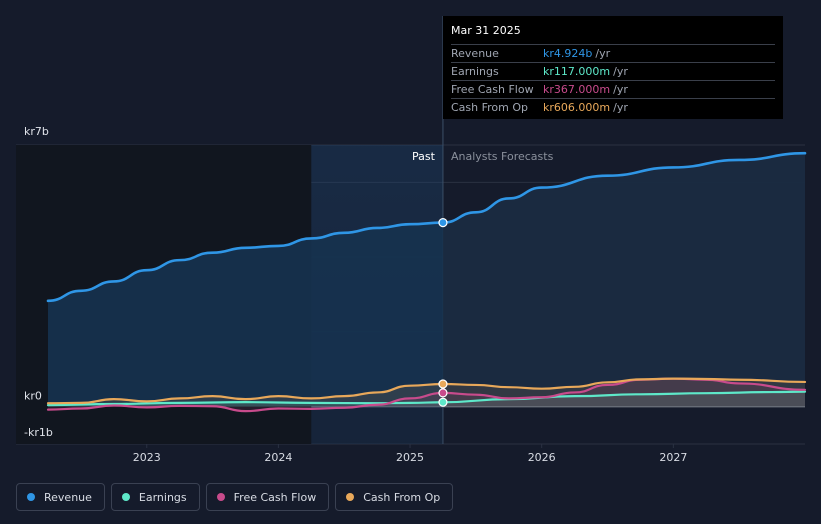  I want to click on tooltip-value: kr117.000m, so click(577, 71).